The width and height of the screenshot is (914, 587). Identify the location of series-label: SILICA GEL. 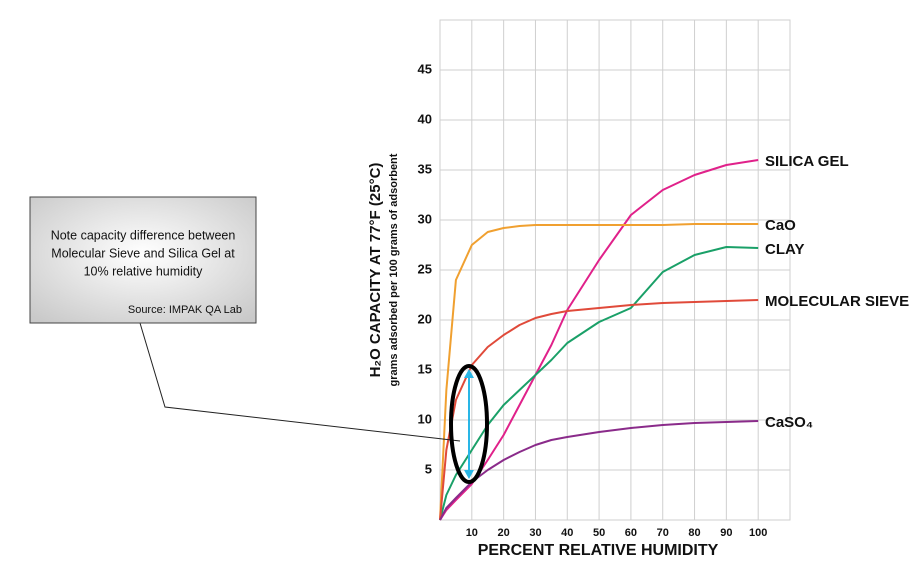
(807, 161).